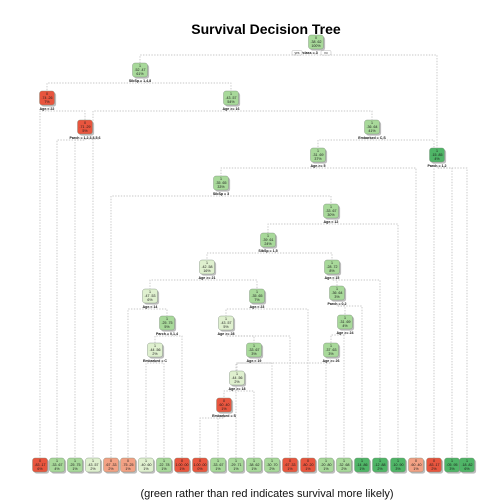 The height and width of the screenshot is (504, 504). I want to click on node-pct: 8%, so click(332, 271).